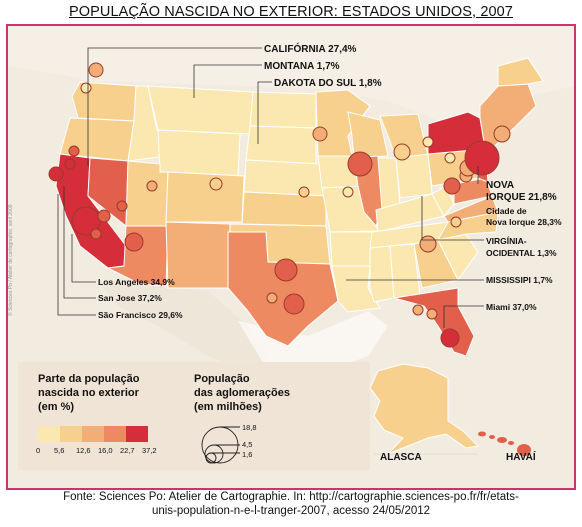 Image resolution: width=582 pixels, height=527 pixels. What do you see at coordinates (283, 289) in the screenshot?
I see `state-texas` at bounding box center [283, 289].